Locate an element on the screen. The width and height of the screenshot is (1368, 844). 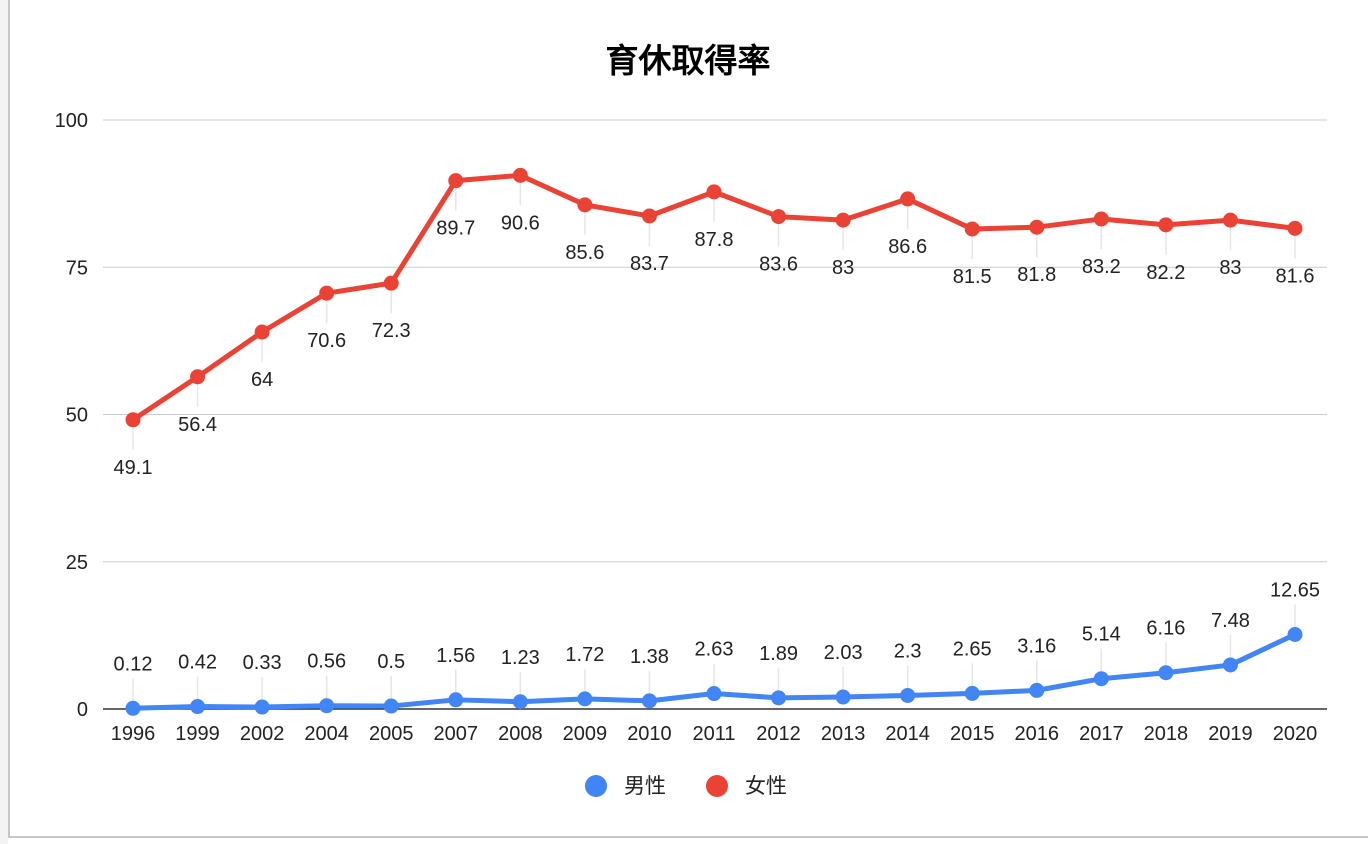
y-tick-label: 100 is located at coordinates (71, 121).